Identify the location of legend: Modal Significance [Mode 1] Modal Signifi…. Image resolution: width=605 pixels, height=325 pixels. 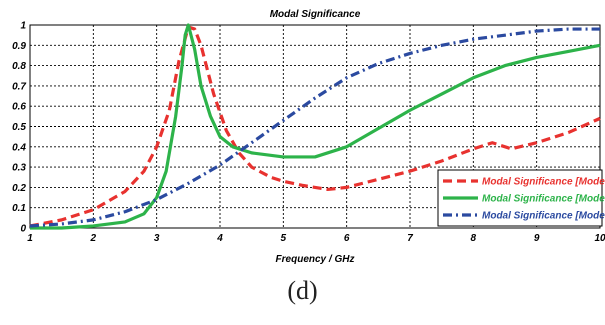
(521, 198).